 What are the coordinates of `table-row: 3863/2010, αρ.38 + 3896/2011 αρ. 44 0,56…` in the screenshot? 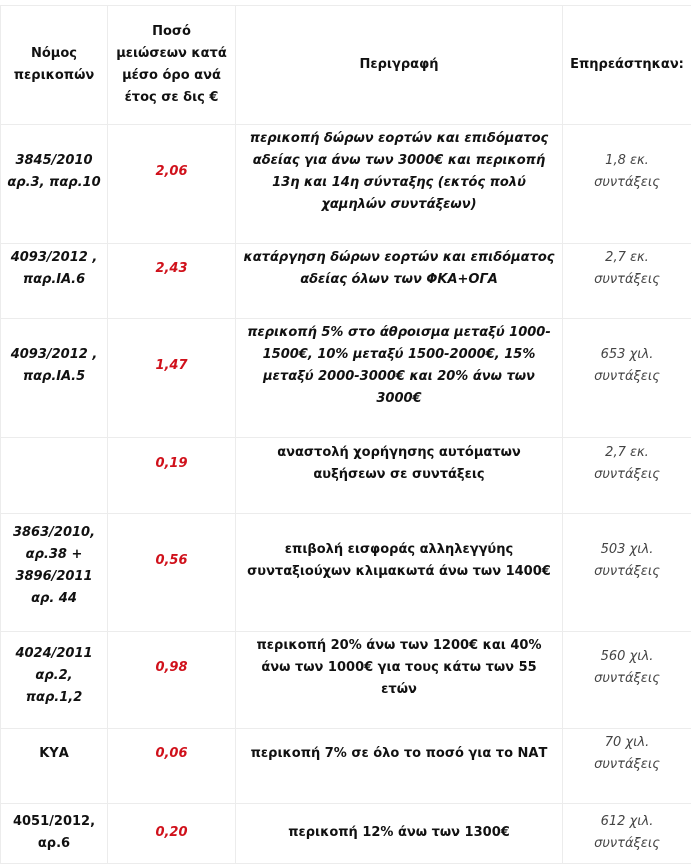 It's located at (346, 573).